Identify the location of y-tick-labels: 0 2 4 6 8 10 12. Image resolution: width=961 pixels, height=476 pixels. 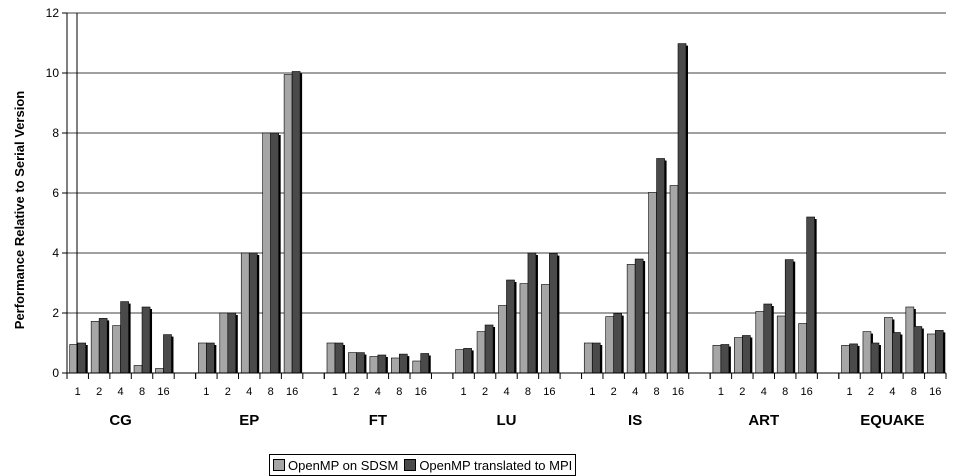
(56, 193).